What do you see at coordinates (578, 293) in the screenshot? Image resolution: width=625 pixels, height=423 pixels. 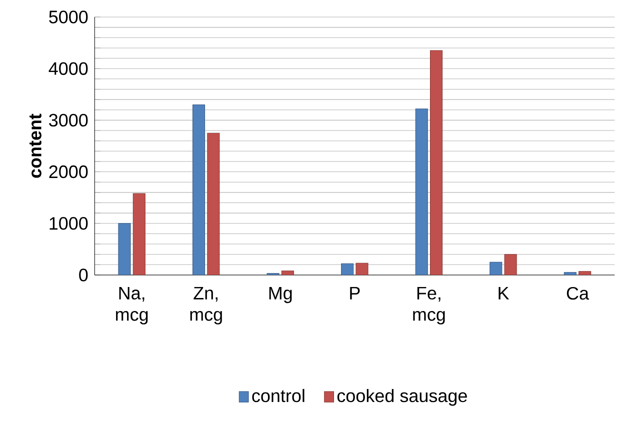 I see `x-tick-label: Ca` at bounding box center [578, 293].